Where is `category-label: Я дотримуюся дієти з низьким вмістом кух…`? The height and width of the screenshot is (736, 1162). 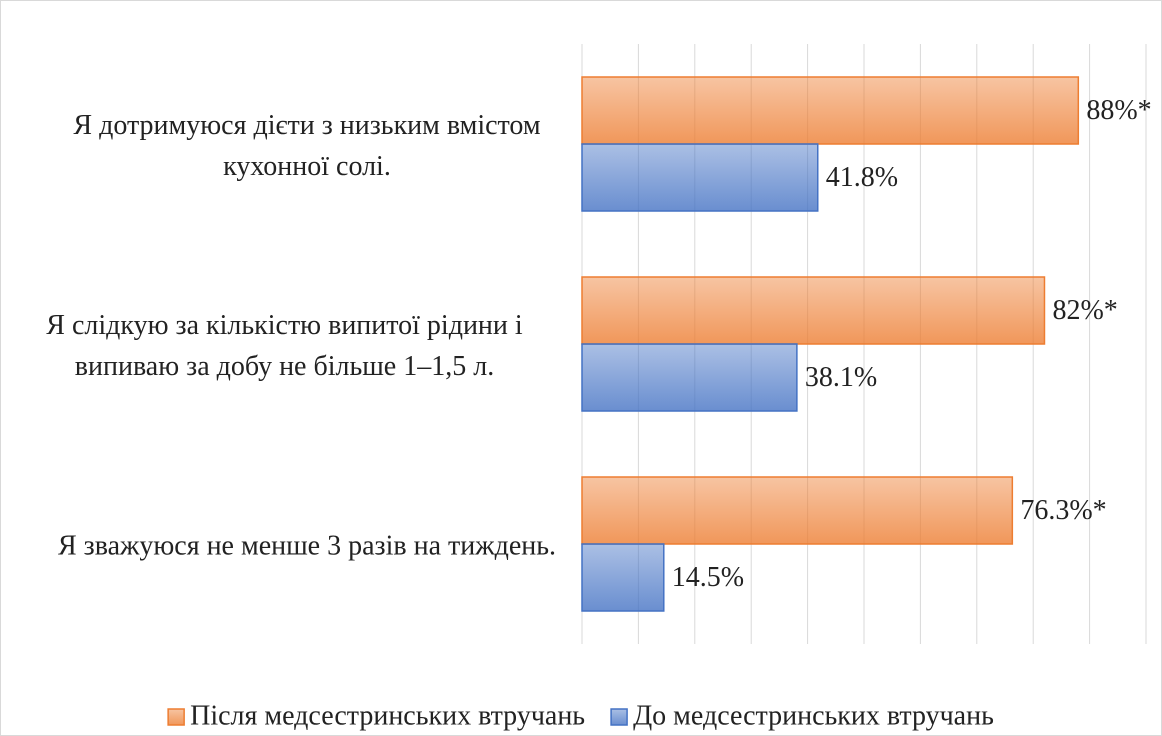 category-label: Я дотримуюся дієти з низьким вмістом кух… is located at coordinates (307, 146).